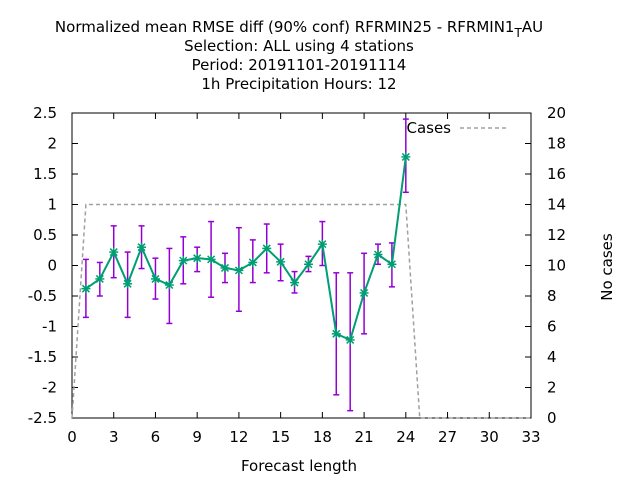  What do you see at coordinates (52, 205) in the screenshot?
I see `y-tick-label: 1` at bounding box center [52, 205].